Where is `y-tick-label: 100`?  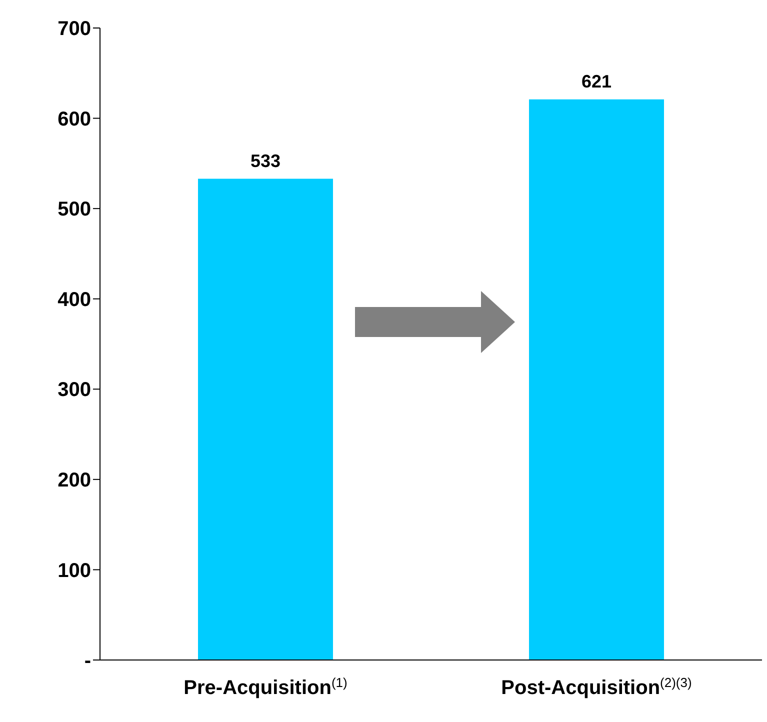 y-tick-label: 100 is located at coordinates (74, 571).